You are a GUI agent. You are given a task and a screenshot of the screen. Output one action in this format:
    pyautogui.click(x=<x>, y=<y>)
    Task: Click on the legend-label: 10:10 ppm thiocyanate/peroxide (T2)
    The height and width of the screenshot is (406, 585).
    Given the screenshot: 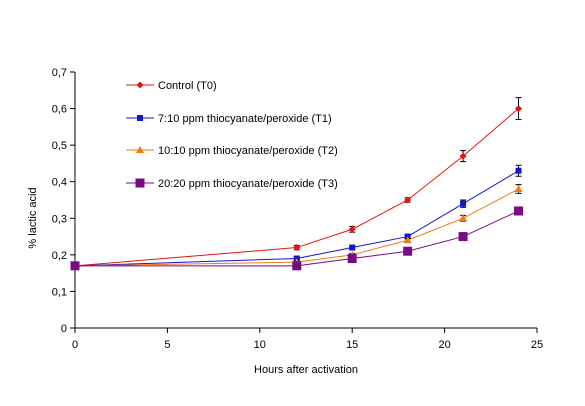 What is the action you would take?
    pyautogui.click(x=248, y=151)
    